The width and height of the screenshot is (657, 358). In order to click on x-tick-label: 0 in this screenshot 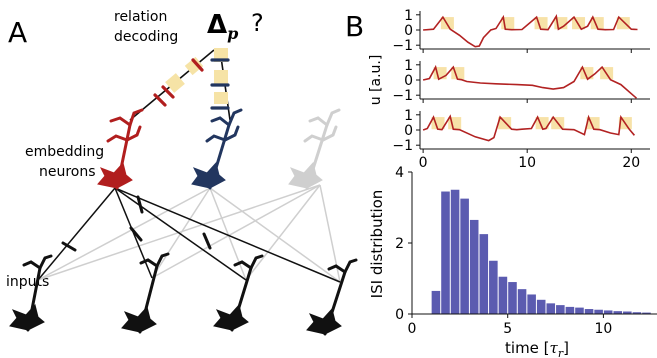, I will do `click(423, 163)`.